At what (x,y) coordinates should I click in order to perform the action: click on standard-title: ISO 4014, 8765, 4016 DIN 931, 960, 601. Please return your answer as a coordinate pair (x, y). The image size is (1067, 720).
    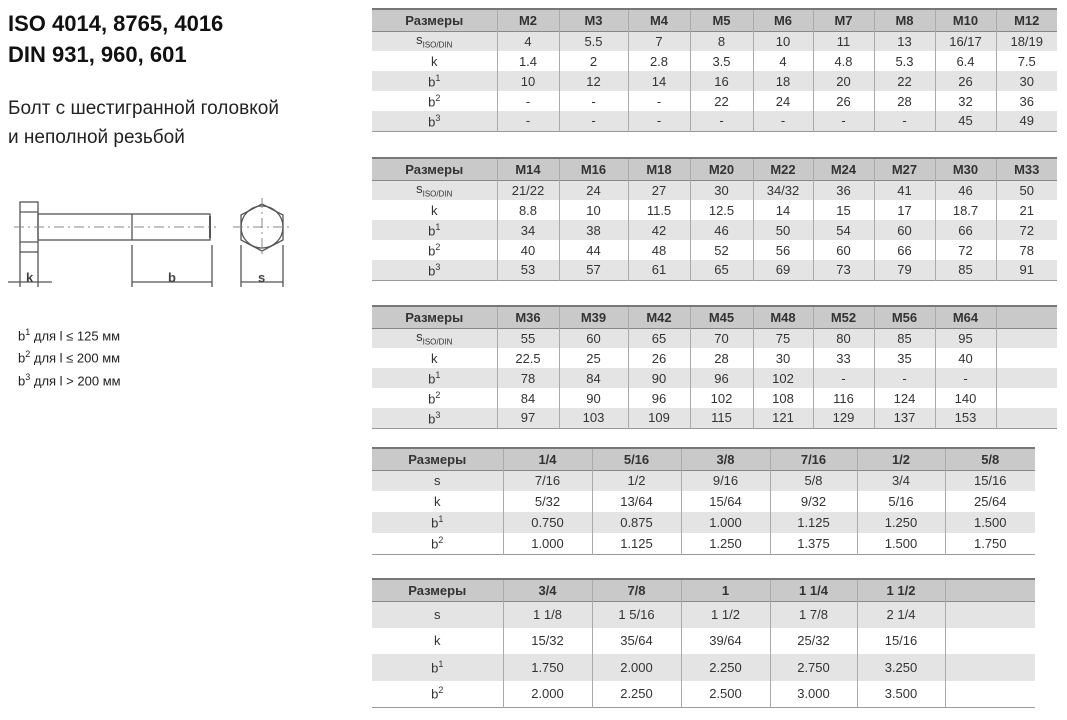
    Looking at the image, I should click on (115, 39).